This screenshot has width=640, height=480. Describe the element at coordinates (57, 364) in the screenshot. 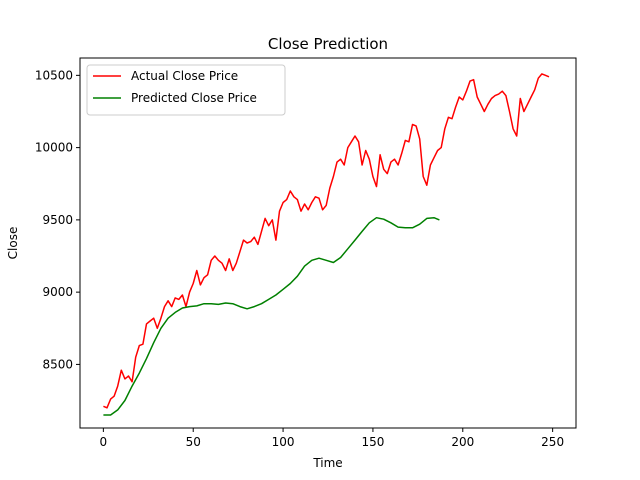

I see `y-tick-label: 8500` at that location.